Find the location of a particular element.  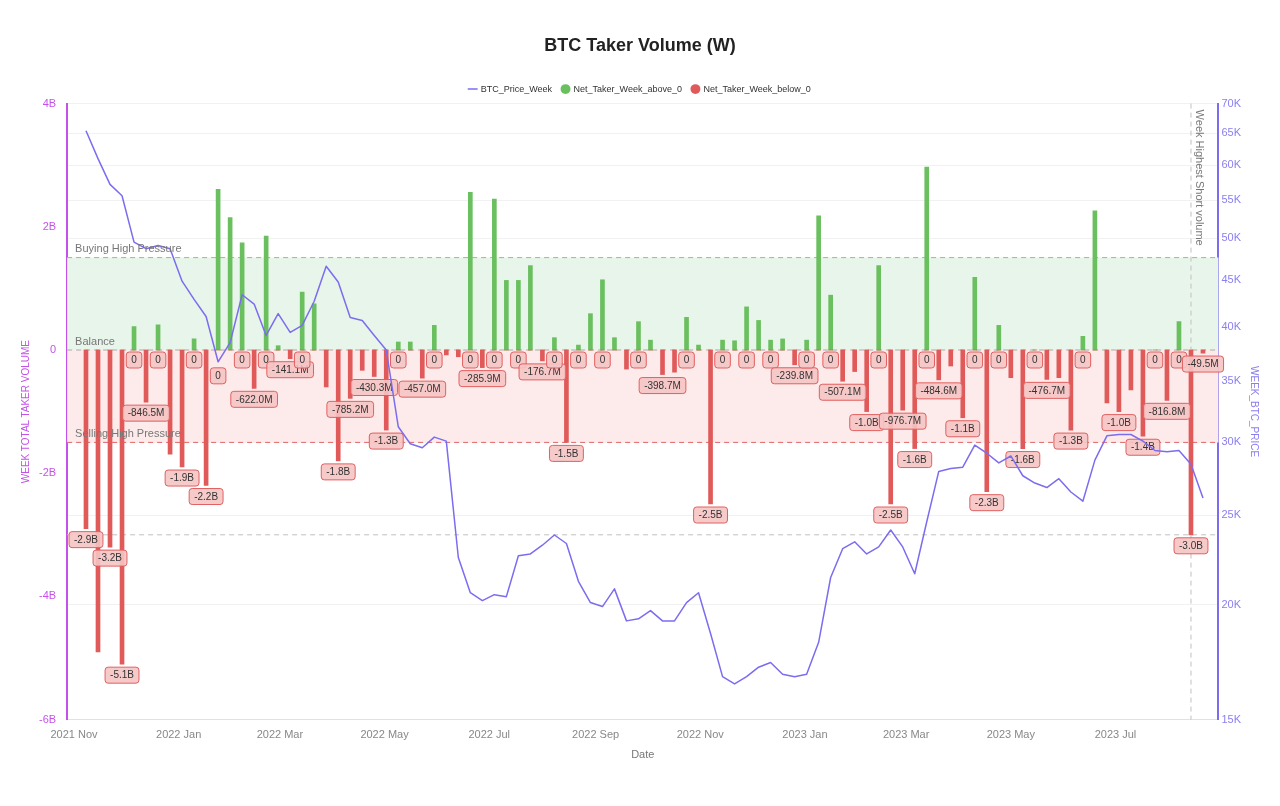

data-label: -476.7M is located at coordinates (1047, 390).